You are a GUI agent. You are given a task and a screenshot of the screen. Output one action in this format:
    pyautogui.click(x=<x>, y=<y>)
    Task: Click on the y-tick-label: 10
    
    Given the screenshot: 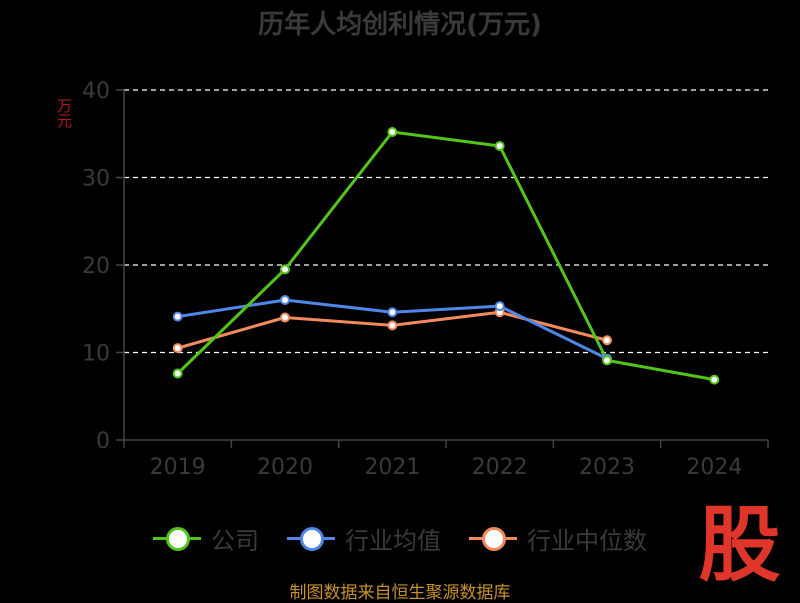 What is the action you would take?
    pyautogui.click(x=96, y=354)
    